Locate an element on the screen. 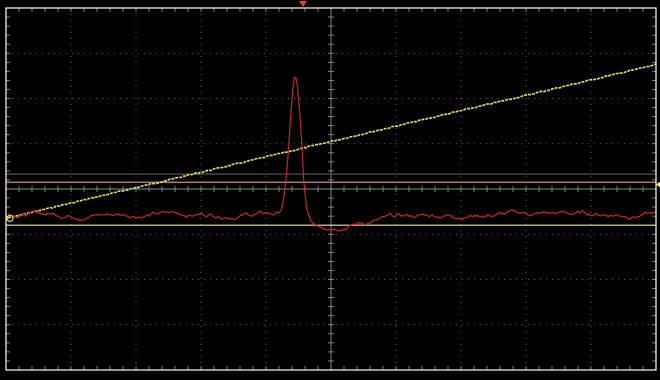 The image size is (660, 380). trigger-position-marker is located at coordinates (303, 4).